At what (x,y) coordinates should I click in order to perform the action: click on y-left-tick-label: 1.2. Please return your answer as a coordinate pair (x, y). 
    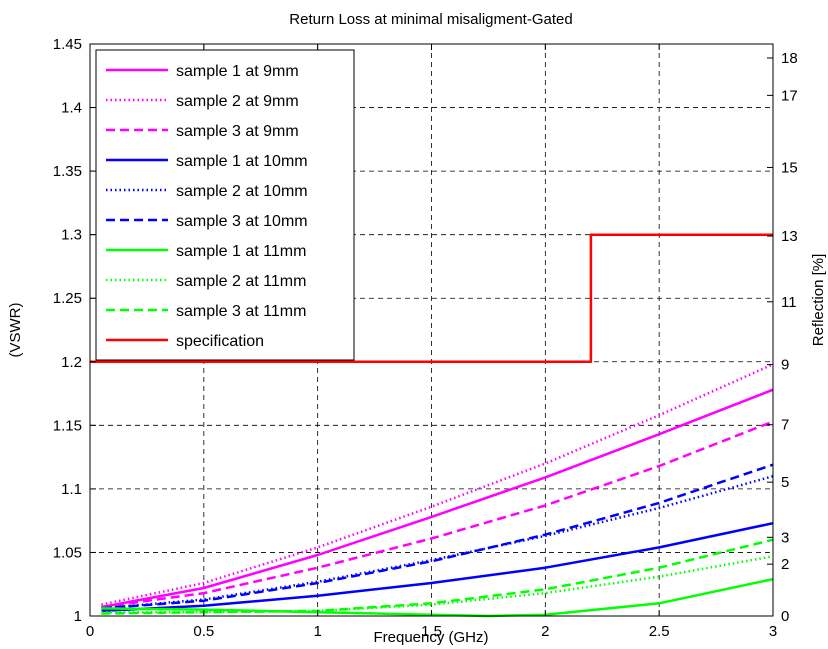
    Looking at the image, I should click on (71, 362).